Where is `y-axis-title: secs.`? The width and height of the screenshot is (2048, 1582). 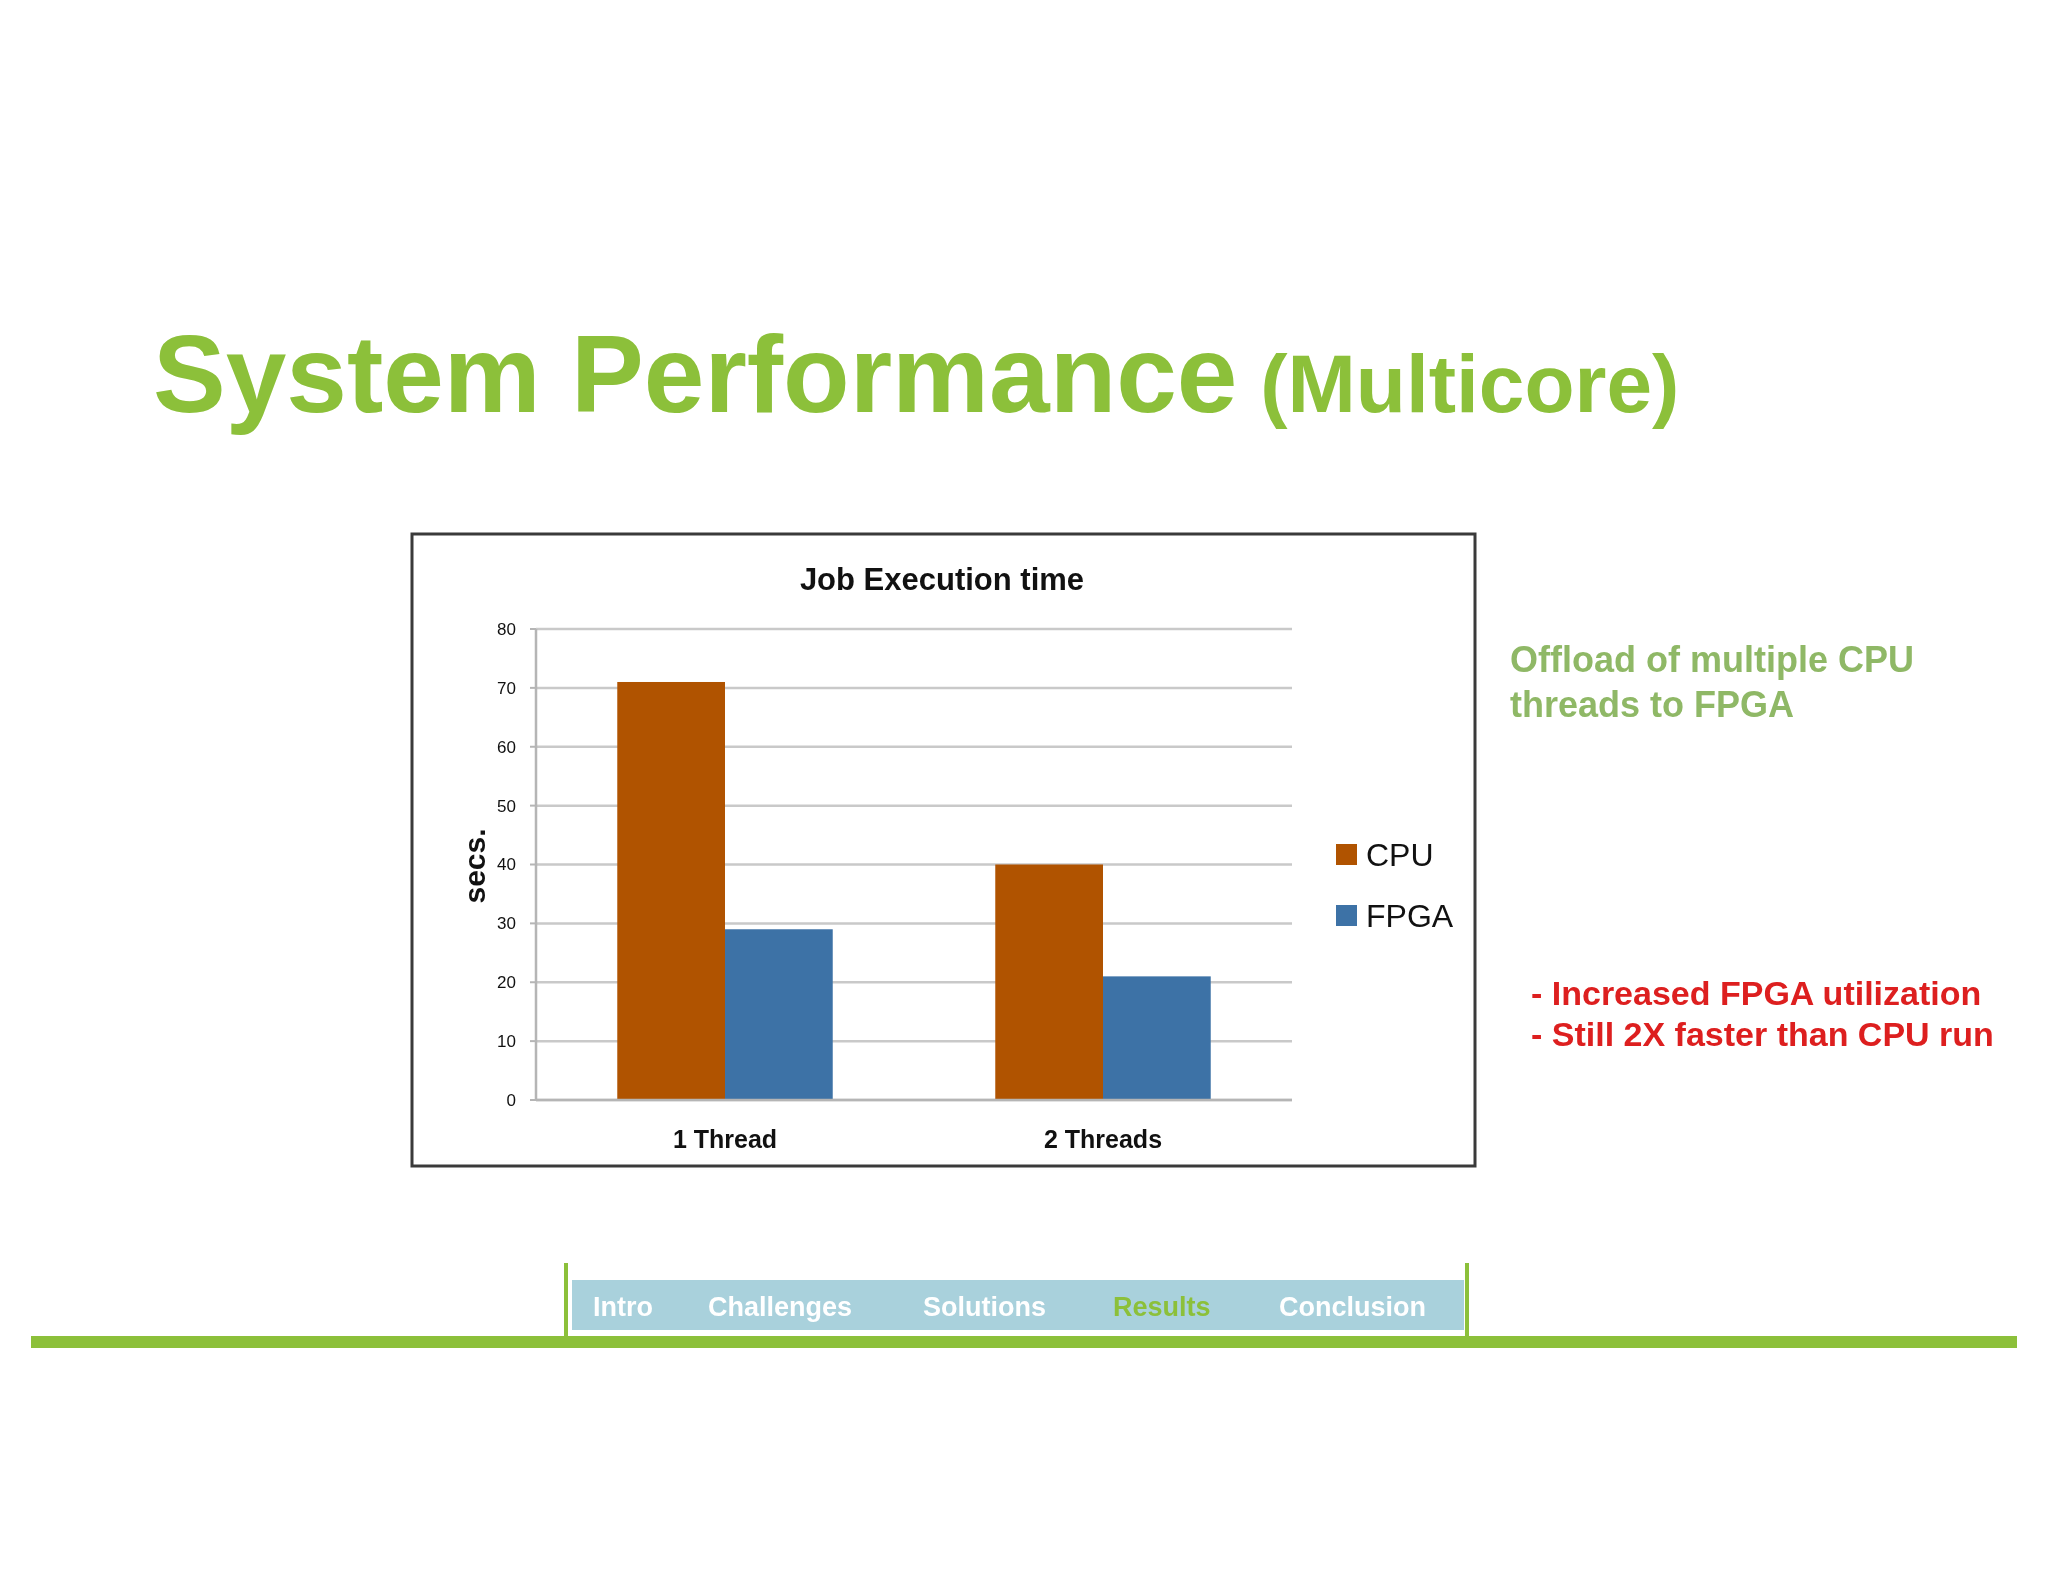
y-axis-title: secs. is located at coordinates (474, 866).